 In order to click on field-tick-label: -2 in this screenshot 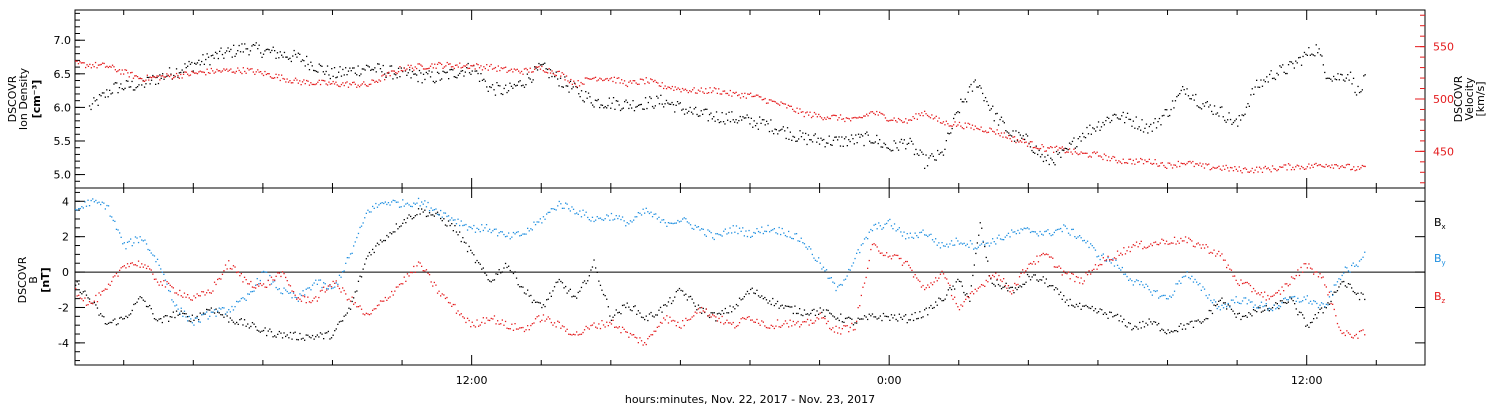, I will do `click(63, 307)`.